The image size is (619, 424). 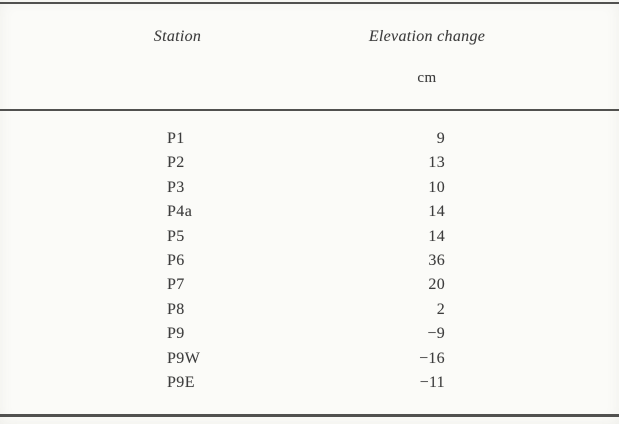 What do you see at coordinates (180, 212) in the screenshot?
I see `station-cell: P4a` at bounding box center [180, 212].